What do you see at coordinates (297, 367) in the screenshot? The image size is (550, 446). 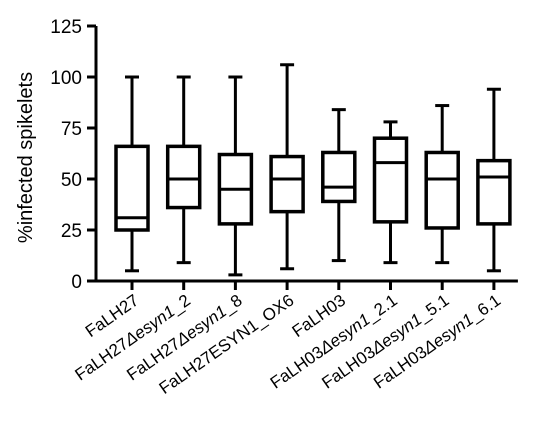 I see `category-label-part: FaLH03` at bounding box center [297, 367].